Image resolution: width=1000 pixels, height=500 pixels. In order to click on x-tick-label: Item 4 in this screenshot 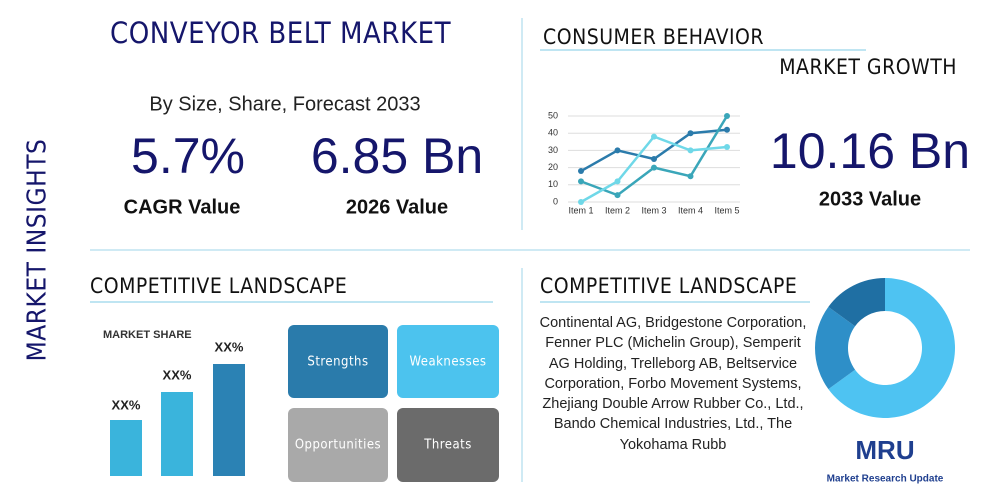, I will do `click(690, 210)`.